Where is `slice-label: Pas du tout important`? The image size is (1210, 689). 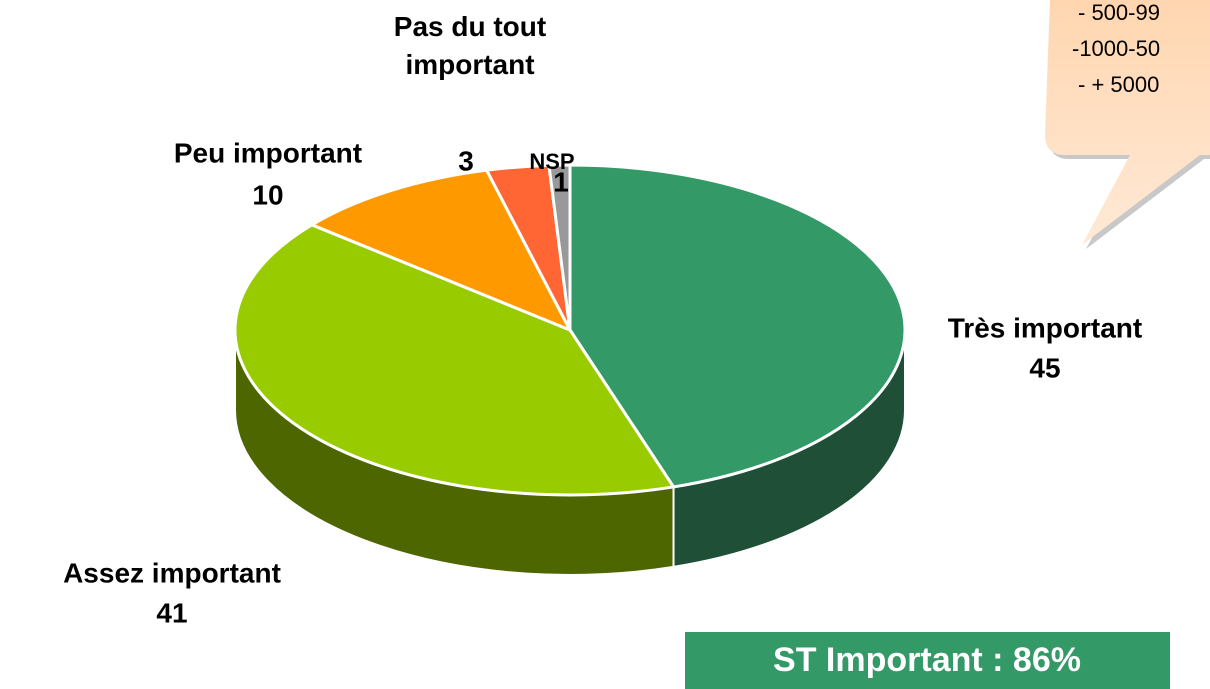 slice-label: Pas du tout important is located at coordinates (470, 45).